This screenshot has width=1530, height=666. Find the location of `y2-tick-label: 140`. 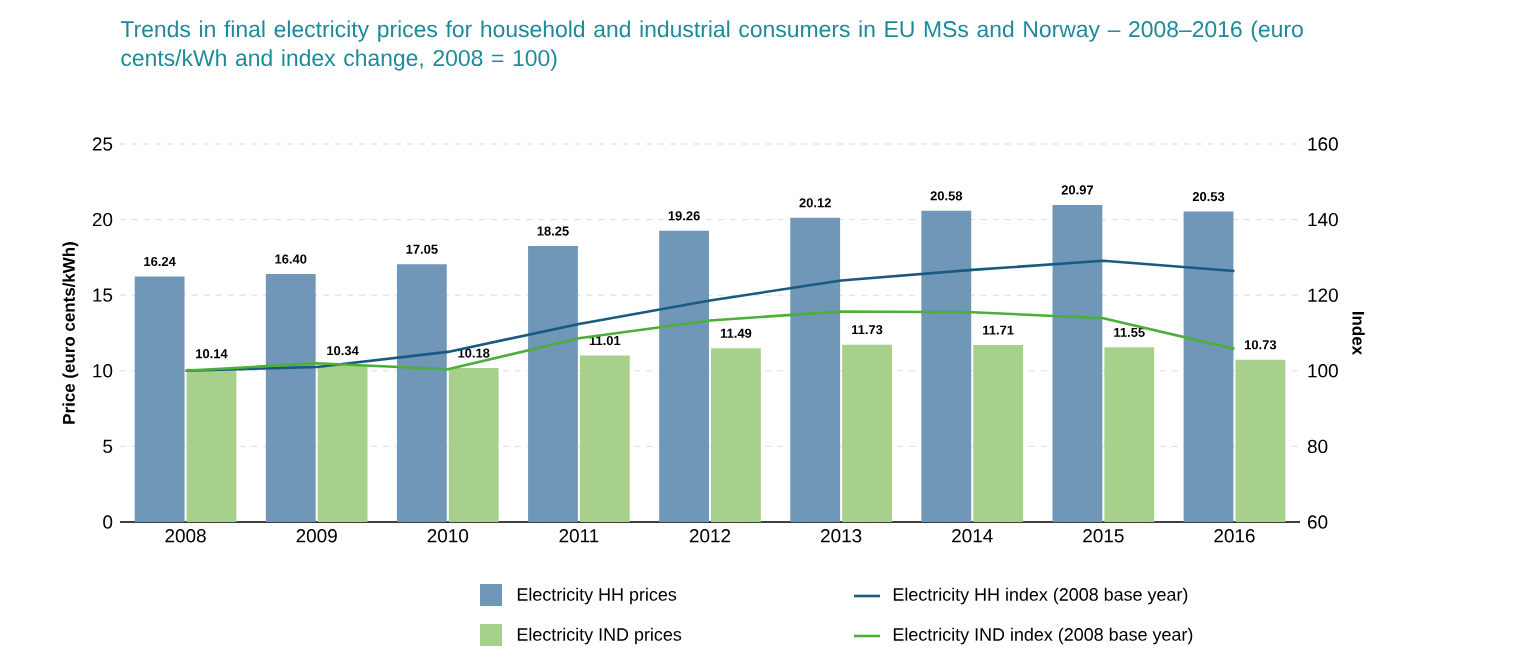

y2-tick-label: 140 is located at coordinates (1323, 219).